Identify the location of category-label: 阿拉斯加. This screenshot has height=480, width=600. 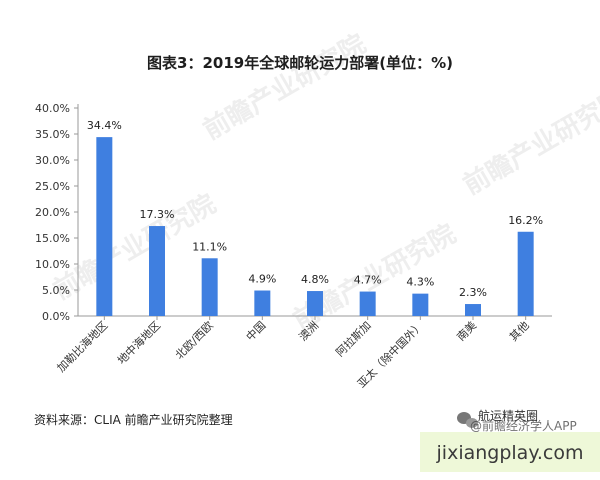
(353, 338).